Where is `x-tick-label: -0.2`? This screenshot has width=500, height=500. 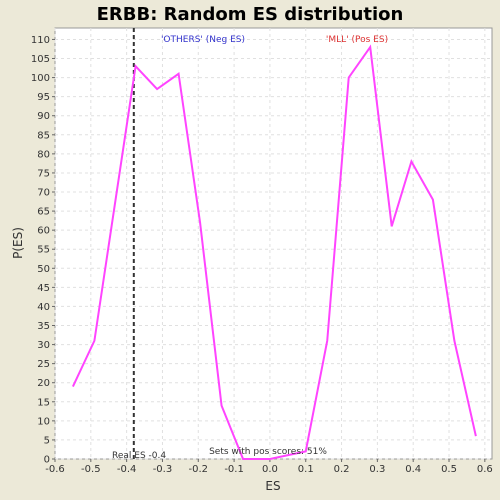 x-tick-label: -0.2 is located at coordinates (199, 469).